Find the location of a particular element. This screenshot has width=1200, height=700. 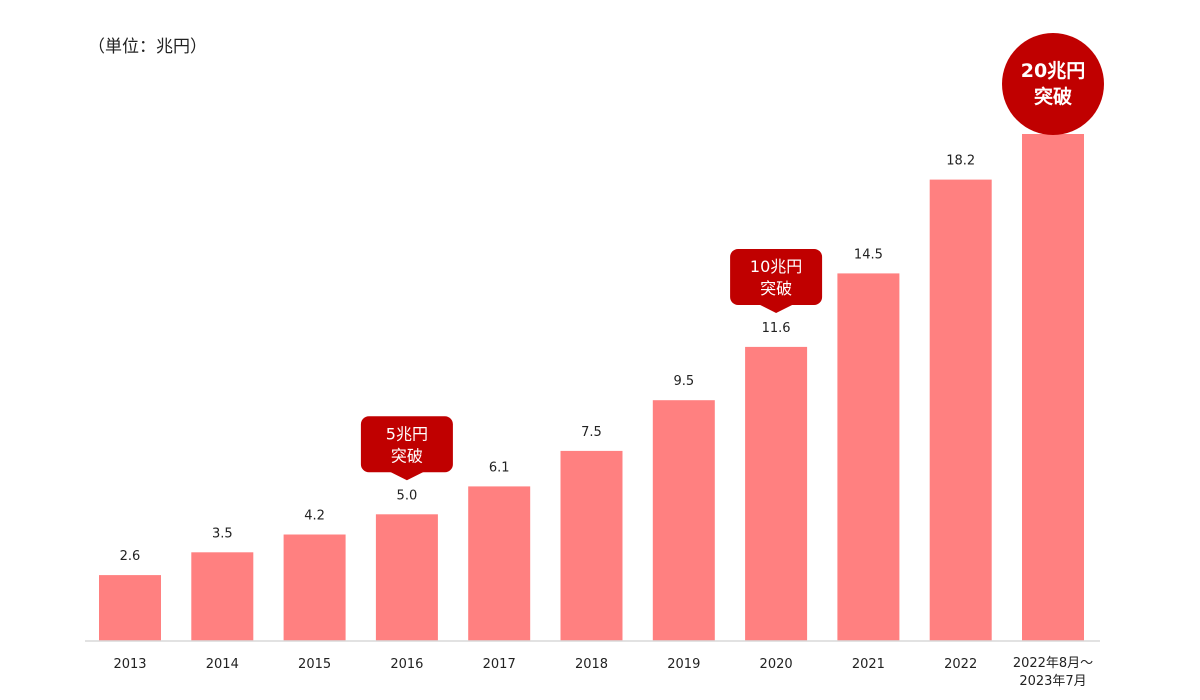

category-label-9: 2022 is located at coordinates (960, 664).